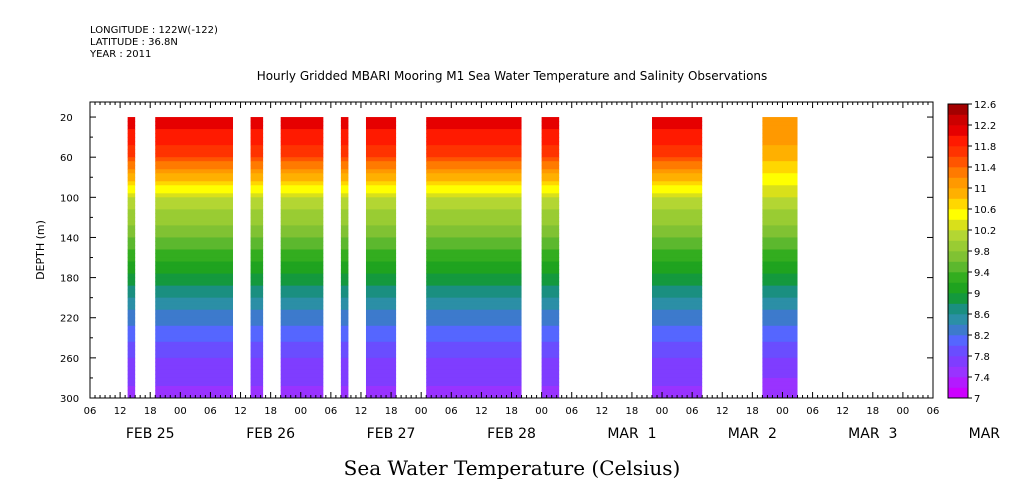 Image resolution: width=1009 pixels, height=504 pixels. I want to click on colorbar-label: 12.2, so click(985, 126).